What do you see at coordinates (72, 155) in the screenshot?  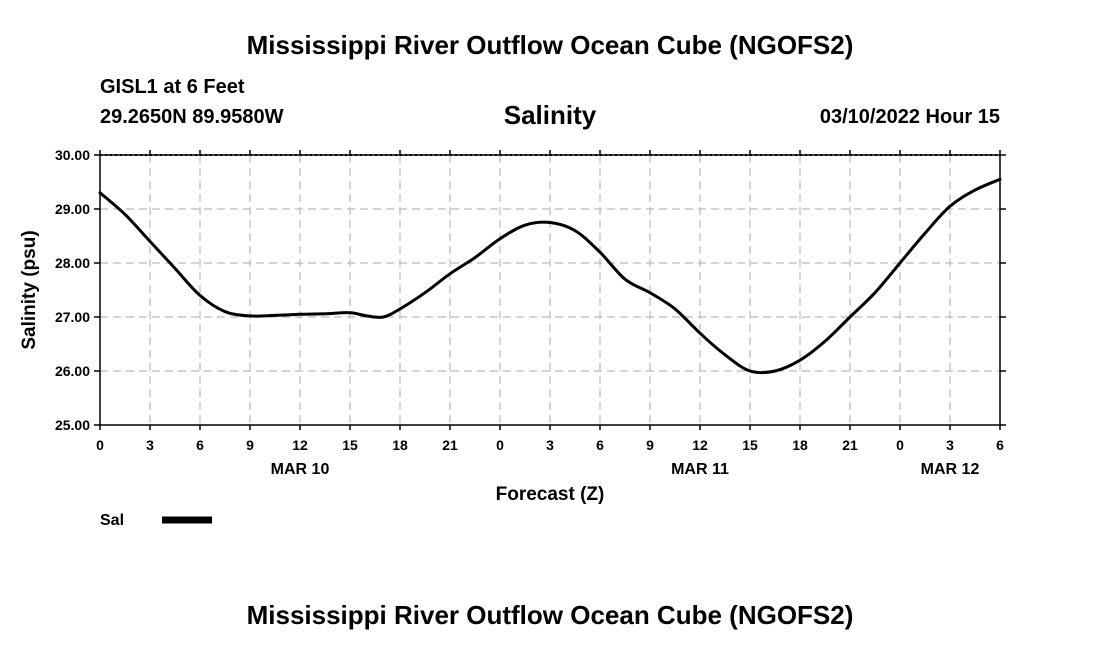 I see `y-tick-label: 30.00` at bounding box center [72, 155].